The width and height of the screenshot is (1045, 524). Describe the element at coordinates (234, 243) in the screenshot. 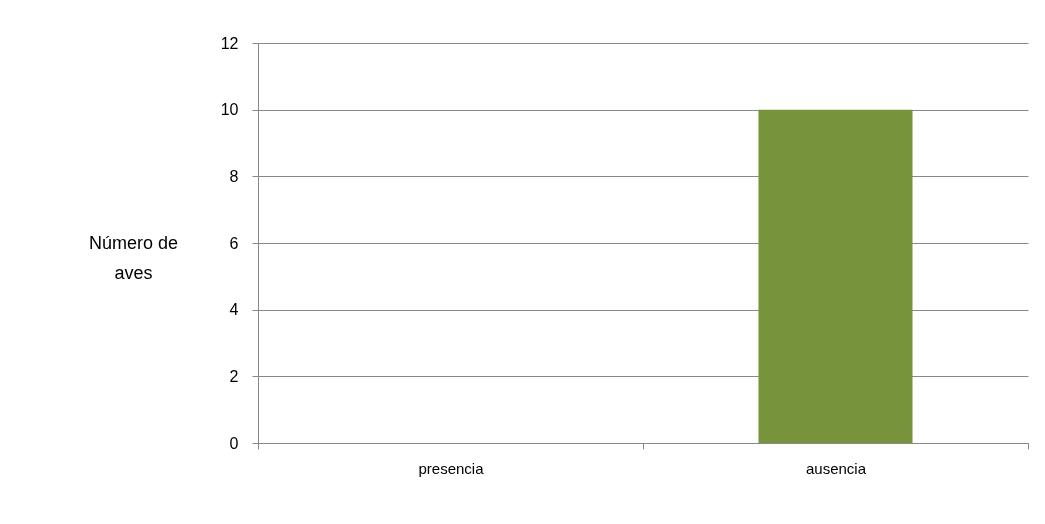

I see `y-tick-label: 6` at that location.